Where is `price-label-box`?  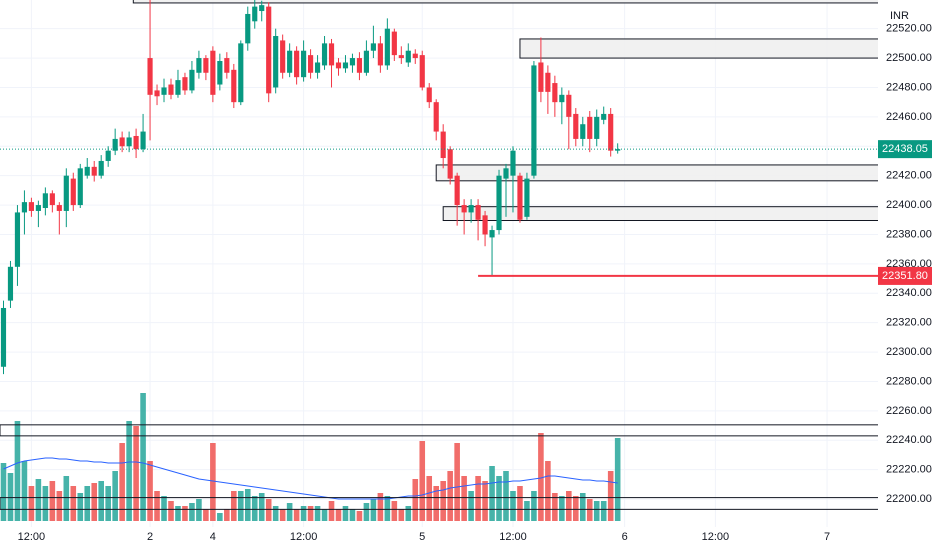 price-label-box is located at coordinates (905, 149).